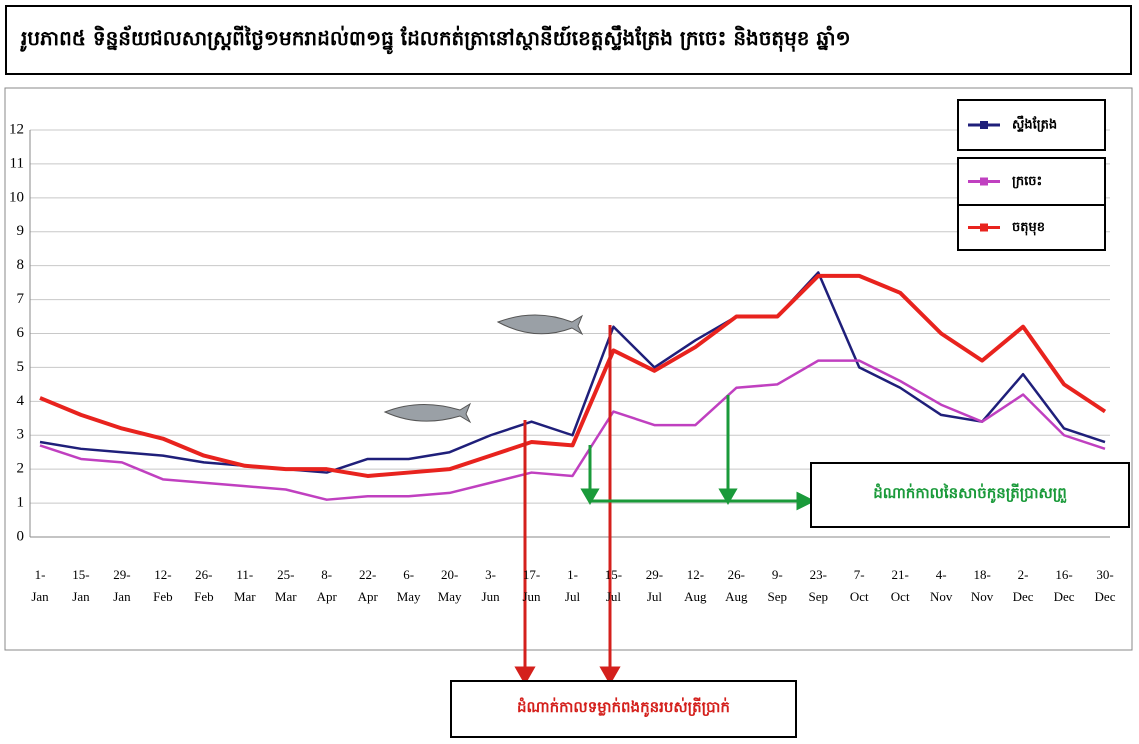 This screenshot has height=744, width=1139. I want to click on x-tick-label: 23- Sep, so click(818, 585).